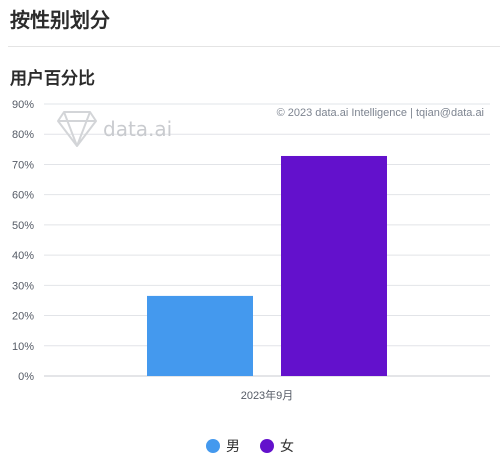 Image resolution: width=500 pixels, height=467 pixels. Describe the element at coordinates (287, 447) in the screenshot. I see `legend-label: 女` at that location.